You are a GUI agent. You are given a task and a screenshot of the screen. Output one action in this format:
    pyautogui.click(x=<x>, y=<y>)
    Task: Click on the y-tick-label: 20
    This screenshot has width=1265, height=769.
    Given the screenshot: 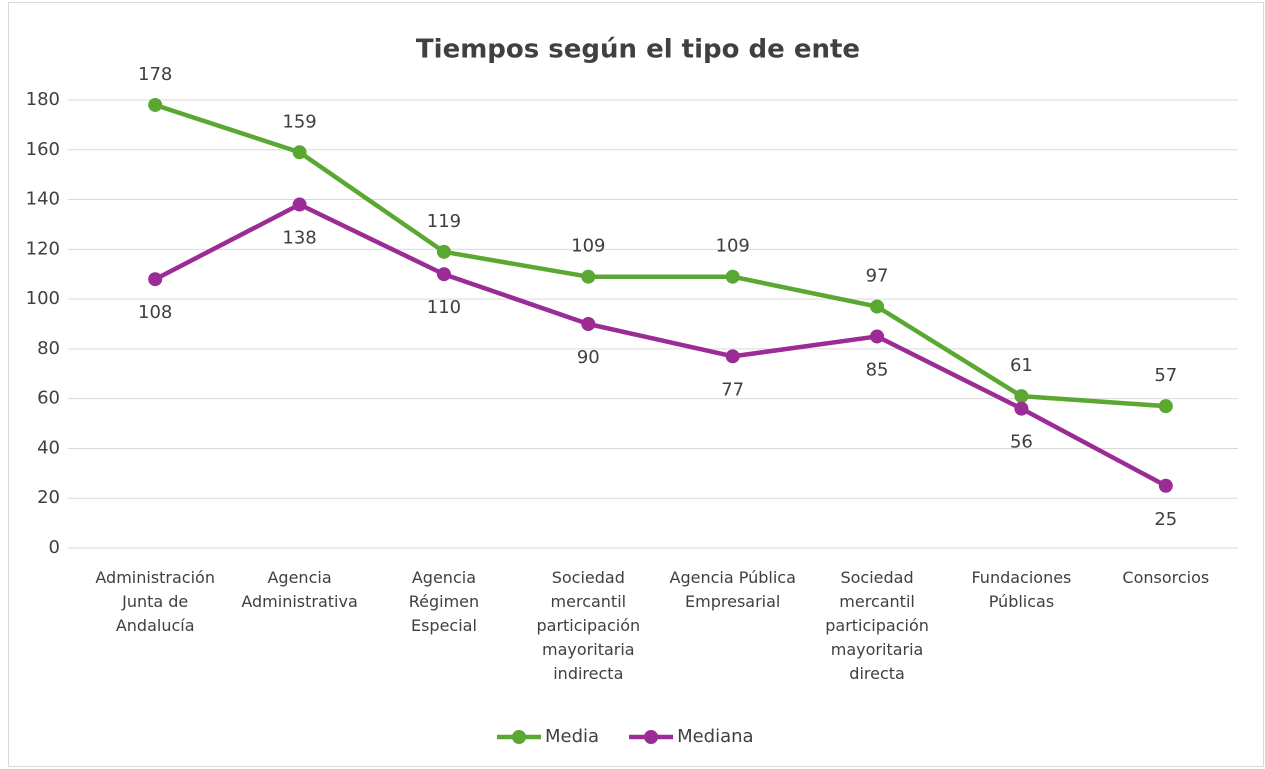 What is the action you would take?
    pyautogui.click(x=48, y=497)
    